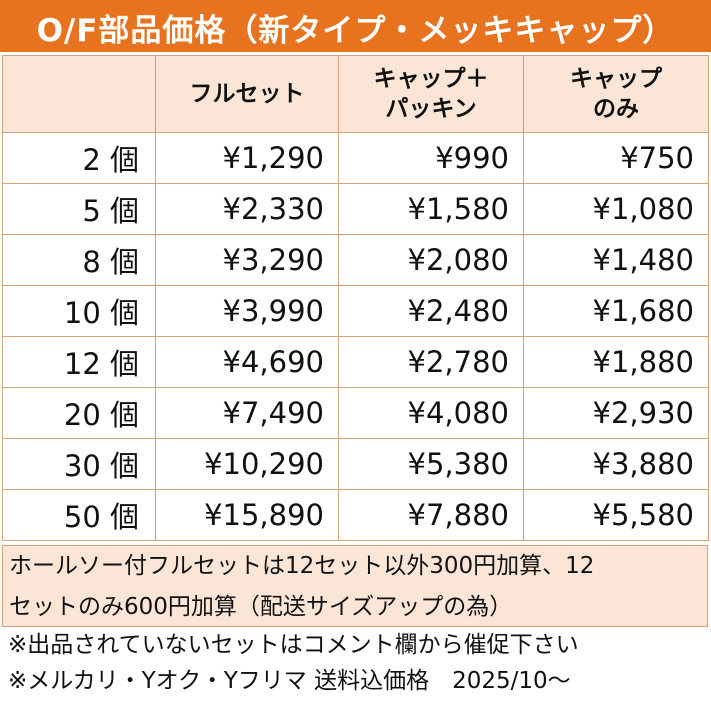 Image resolution: width=711 pixels, height=710 pixels. Describe the element at coordinates (616, 311) in the screenshot. I see `cap-only-price: ¥1,680` at that location.